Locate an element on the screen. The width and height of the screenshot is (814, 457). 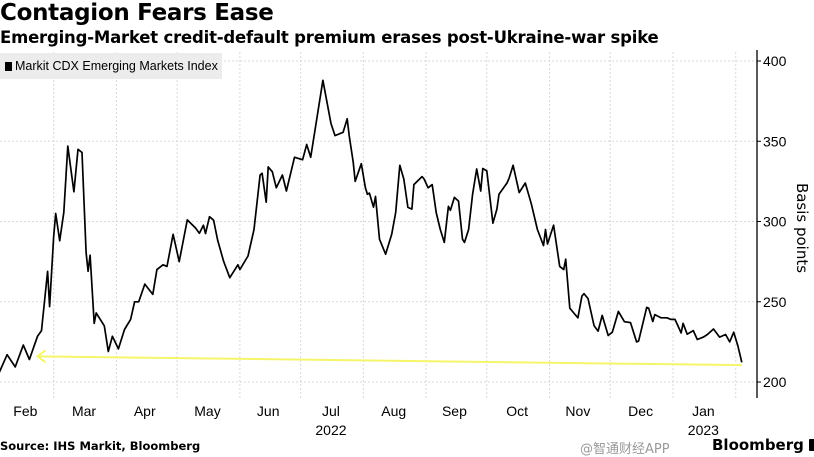
x-tick-label: Jun is located at coordinates (268, 411).